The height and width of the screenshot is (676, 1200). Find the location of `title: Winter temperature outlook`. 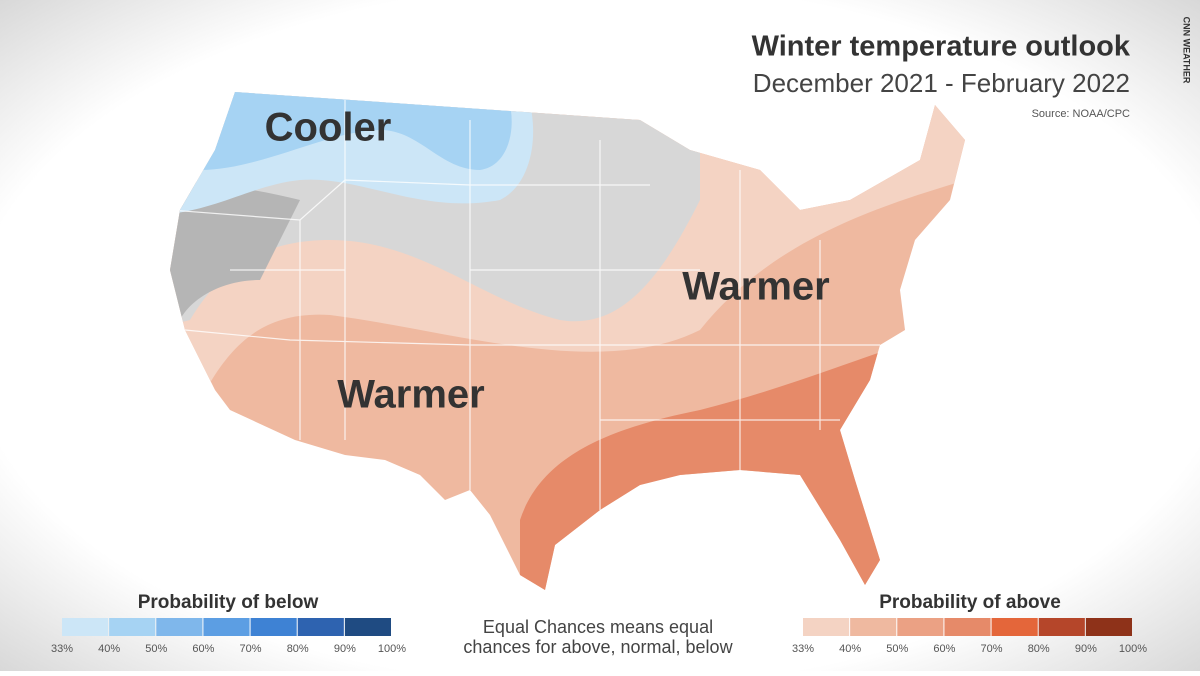

title: Winter temperature outlook is located at coordinates (941, 47).